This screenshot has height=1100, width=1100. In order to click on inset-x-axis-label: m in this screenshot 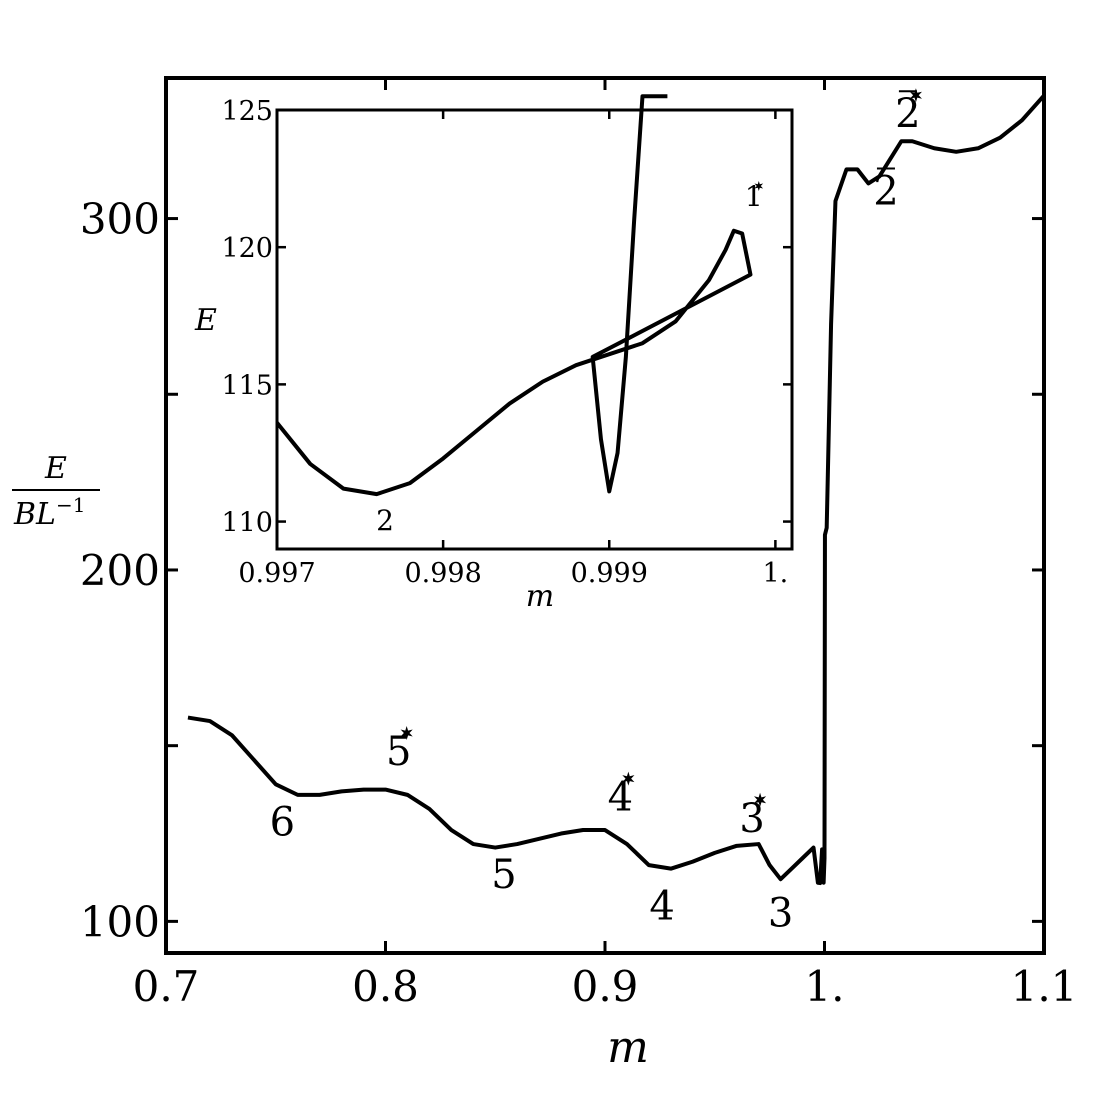, I will do `click(540, 596)`.